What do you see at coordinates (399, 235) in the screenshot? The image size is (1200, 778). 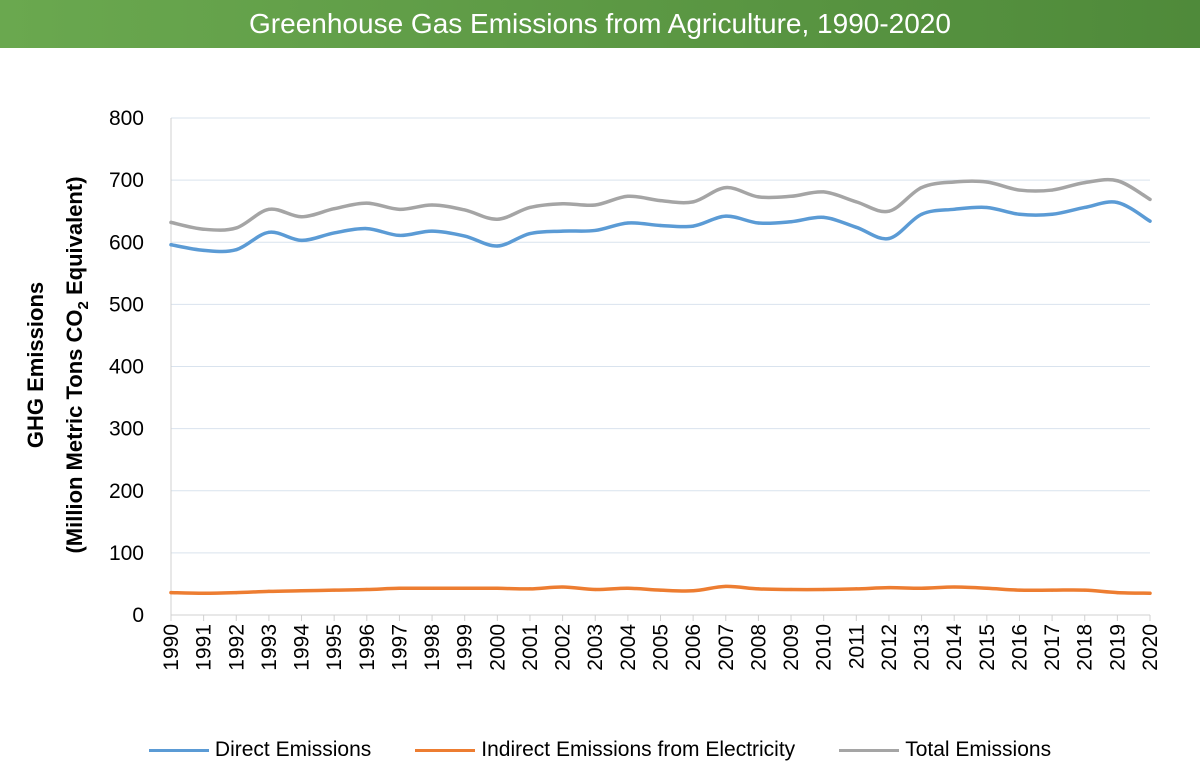 I see `data-point-direct-1997` at bounding box center [399, 235].